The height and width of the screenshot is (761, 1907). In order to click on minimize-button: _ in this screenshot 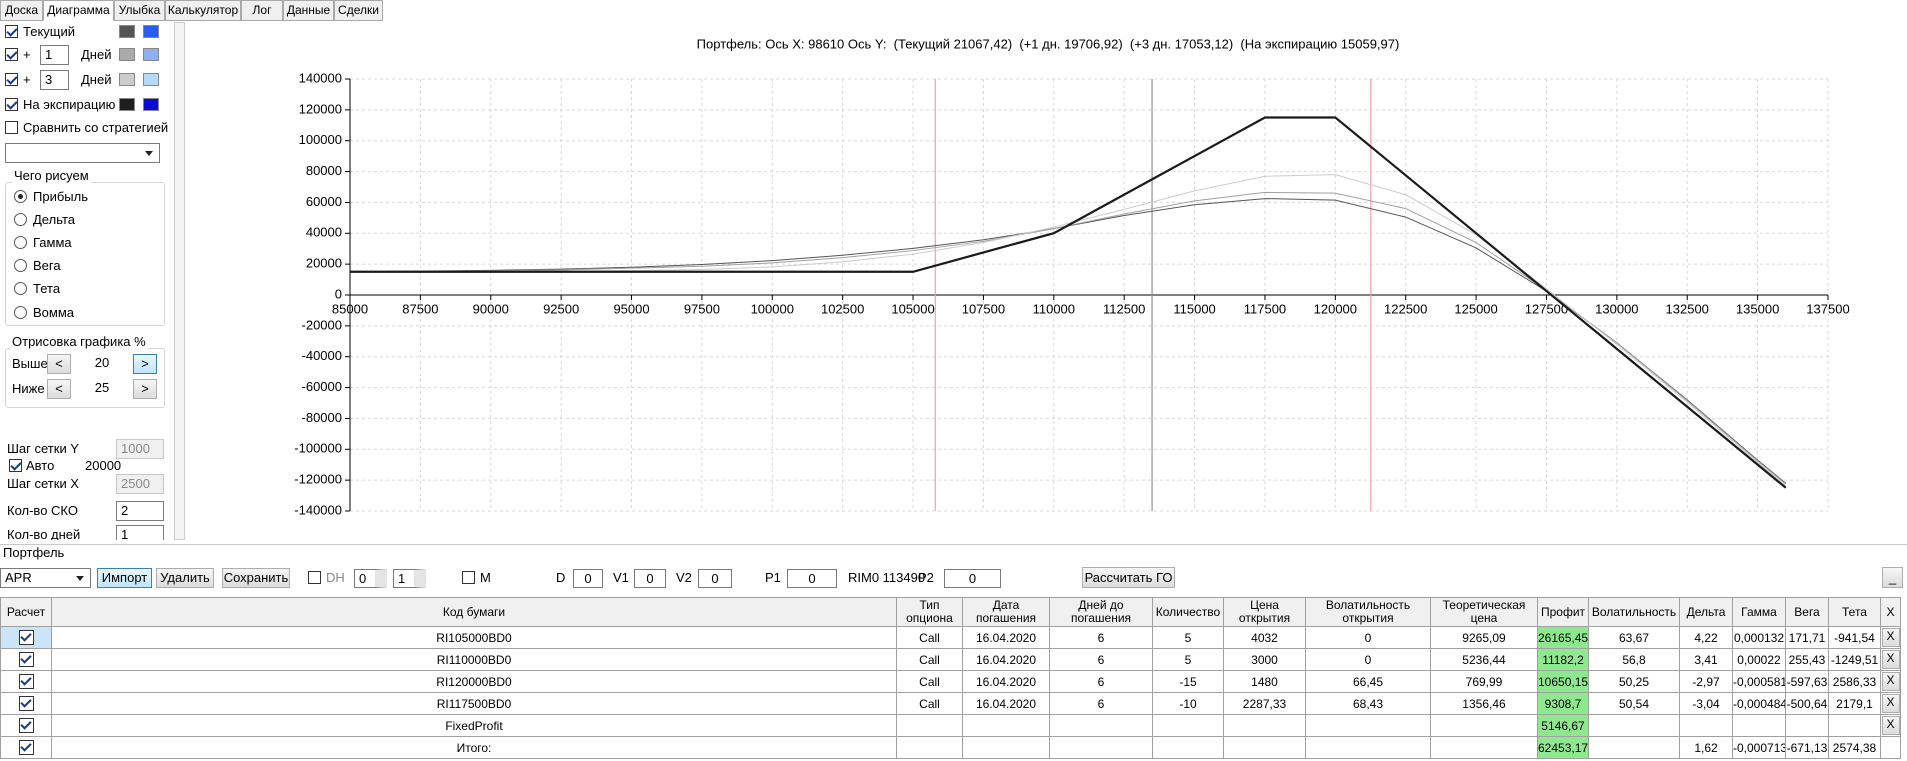, I will do `click(1892, 577)`.